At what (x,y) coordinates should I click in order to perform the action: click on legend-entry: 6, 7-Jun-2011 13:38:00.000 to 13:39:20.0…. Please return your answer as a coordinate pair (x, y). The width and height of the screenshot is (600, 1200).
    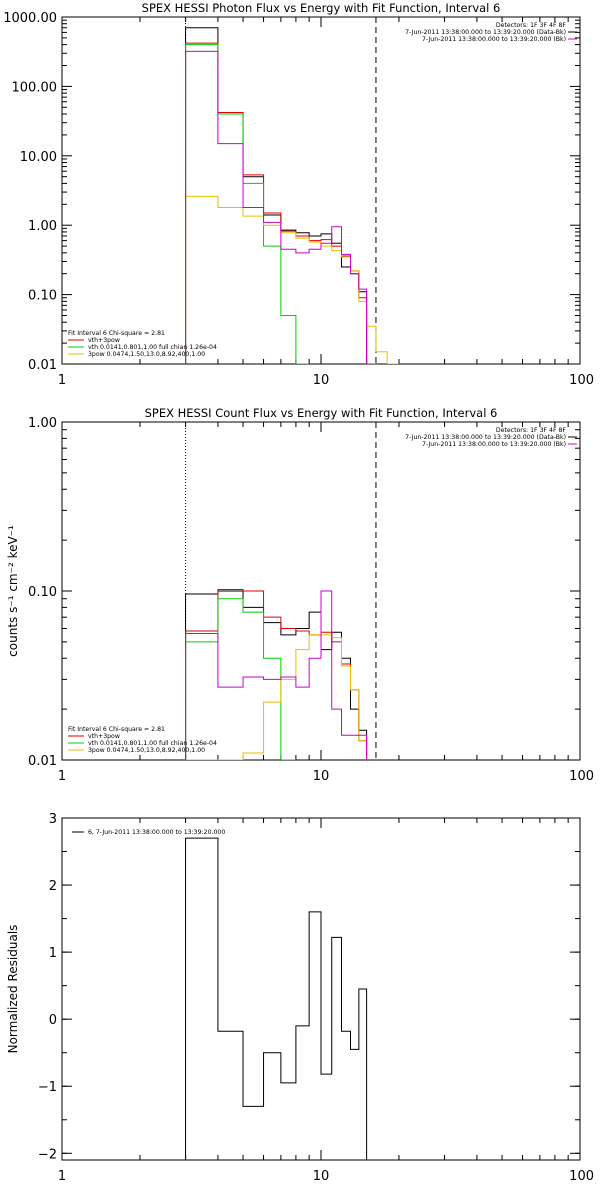
    Looking at the image, I should click on (156, 832).